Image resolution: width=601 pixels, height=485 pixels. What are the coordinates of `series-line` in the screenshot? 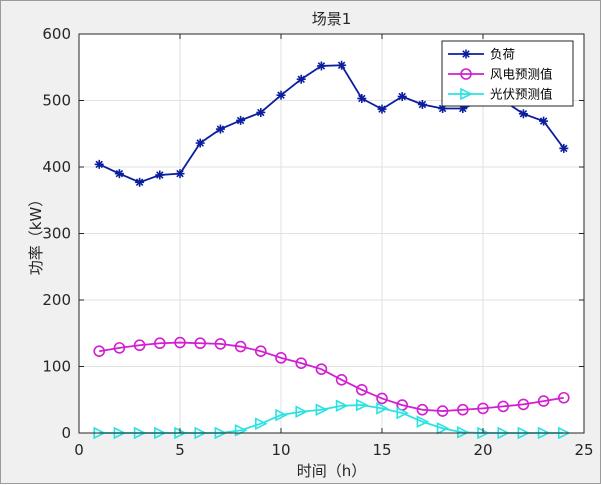 It's located at (331, 376).